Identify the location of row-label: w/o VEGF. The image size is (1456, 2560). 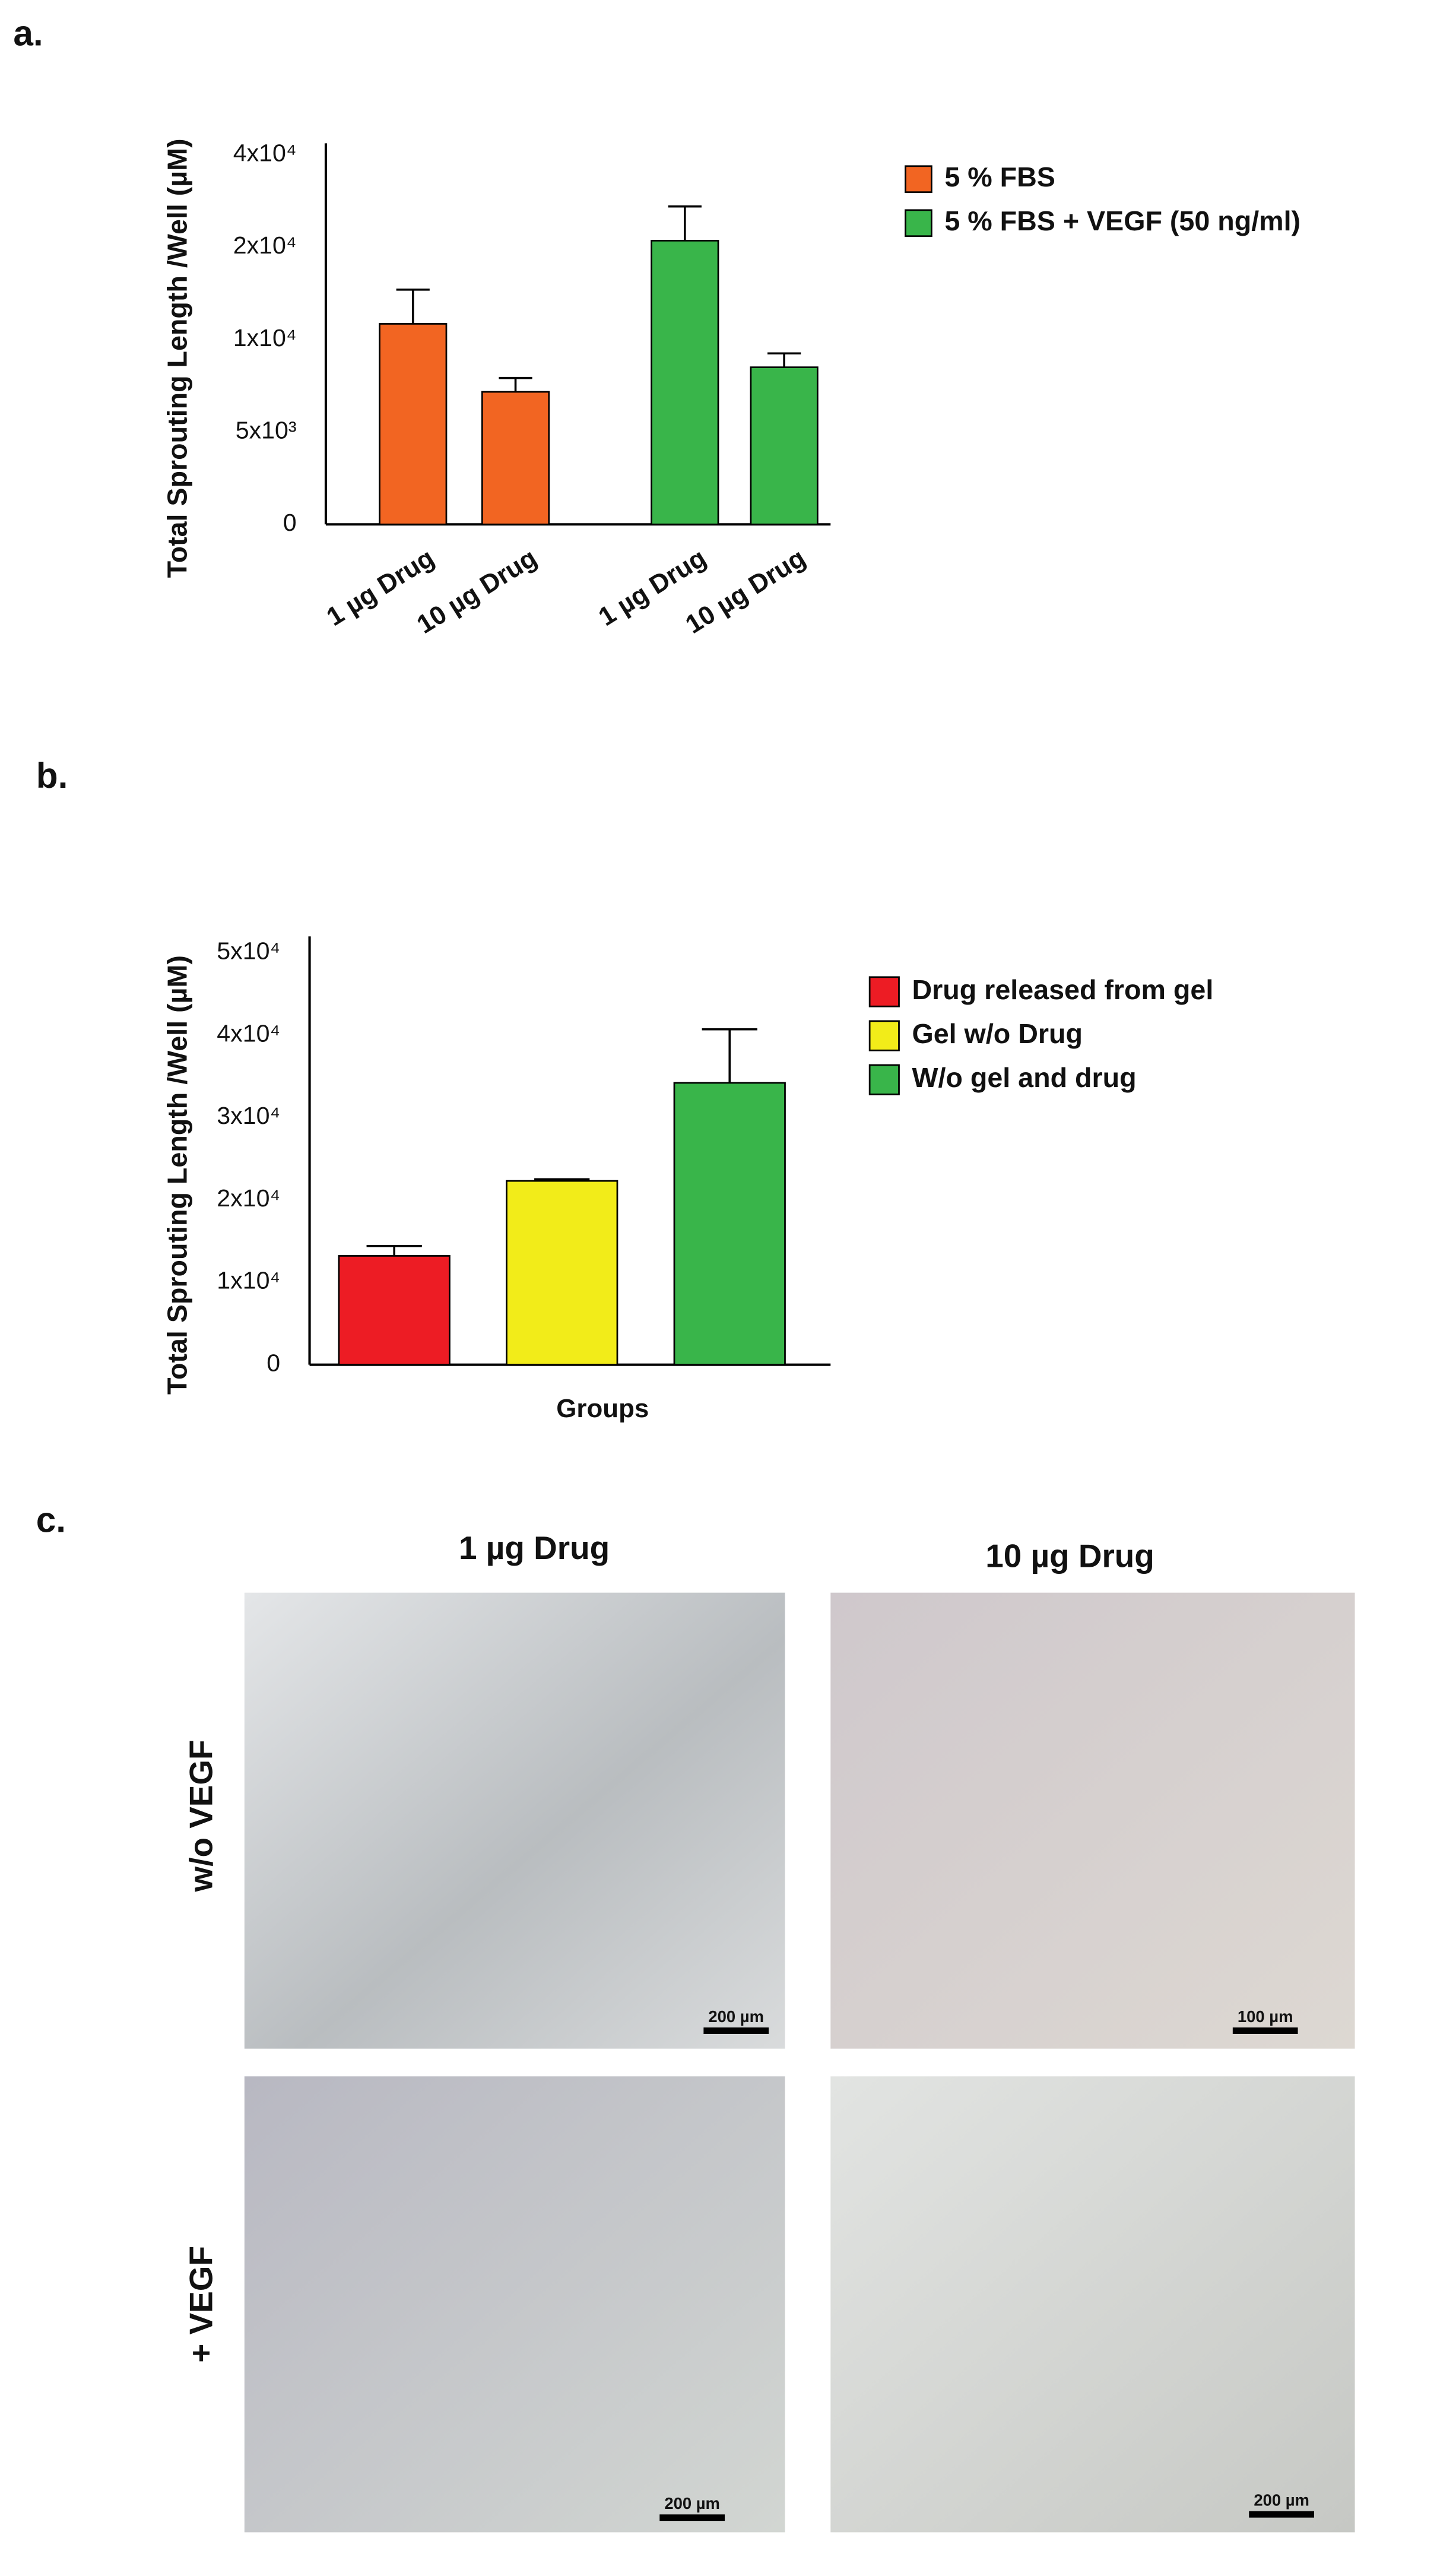
(201, 1816).